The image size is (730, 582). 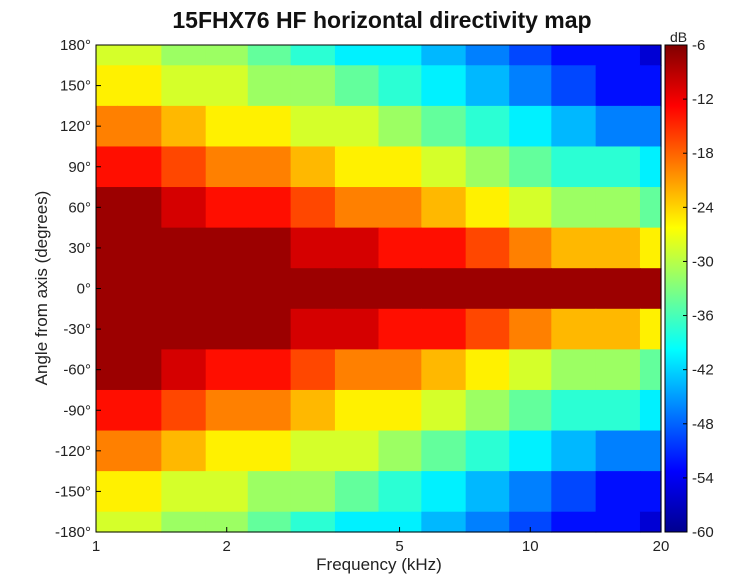 I want to click on y-tick-label: -120°, so click(x=73, y=451).